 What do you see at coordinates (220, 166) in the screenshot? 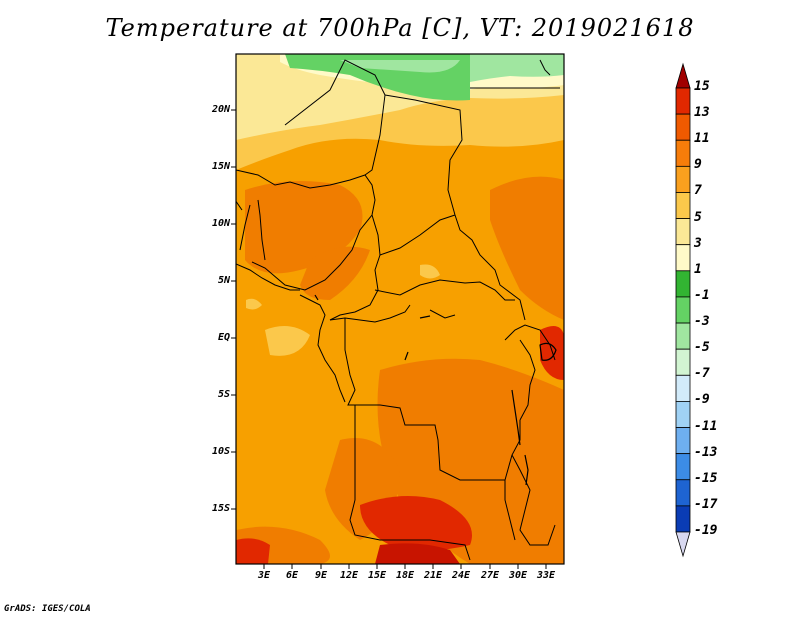
I see `lat-label-15n: 15N` at bounding box center [220, 166].